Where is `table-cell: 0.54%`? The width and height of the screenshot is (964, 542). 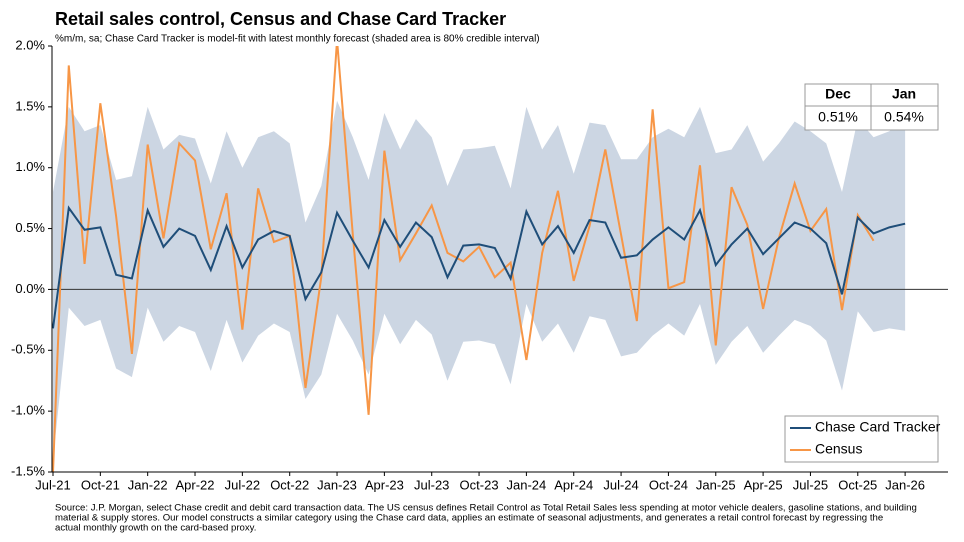 table-cell: 0.54% is located at coordinates (904, 117).